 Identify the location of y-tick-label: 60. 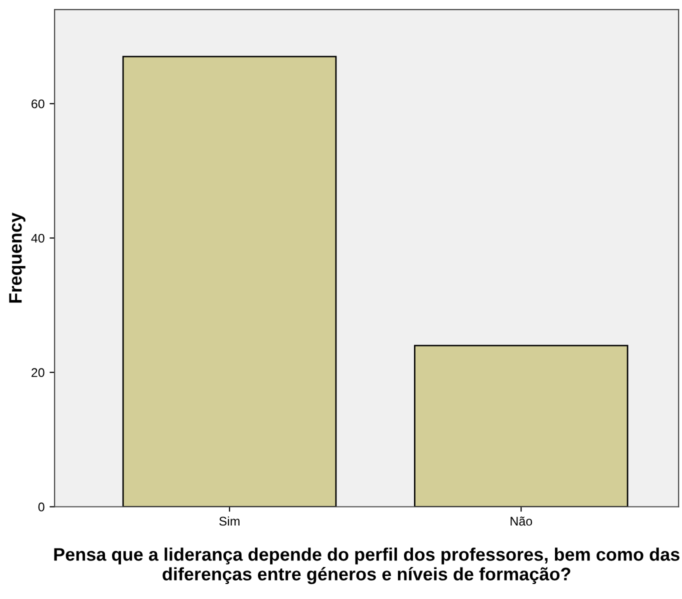
(38, 103).